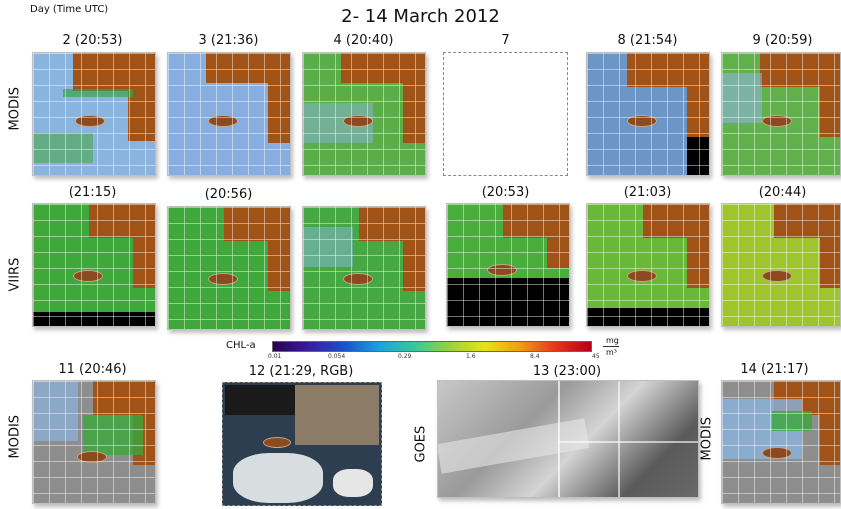 The image size is (841, 509). I want to click on row2-label-1: (21:15), so click(92, 192).